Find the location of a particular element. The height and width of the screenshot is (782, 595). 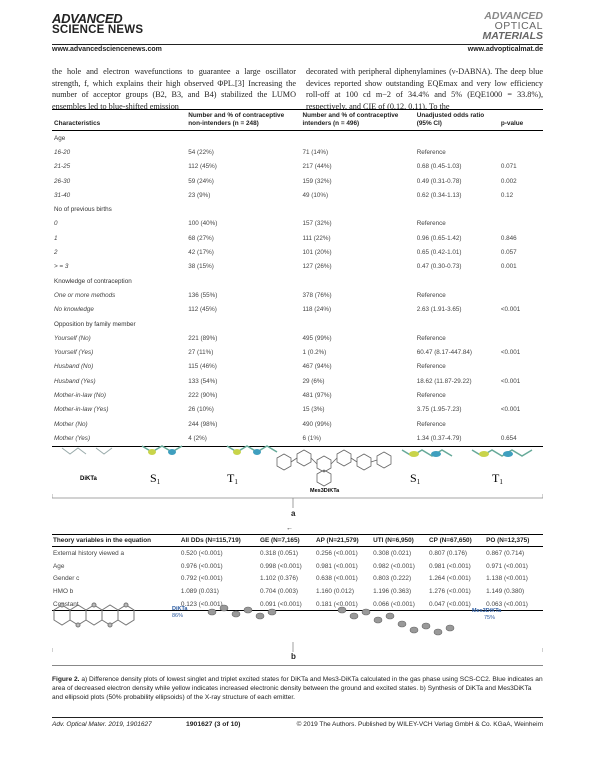

table-row: Mother (No) 244 (98%) 490 (99%) Reference is located at coordinates (297, 424).